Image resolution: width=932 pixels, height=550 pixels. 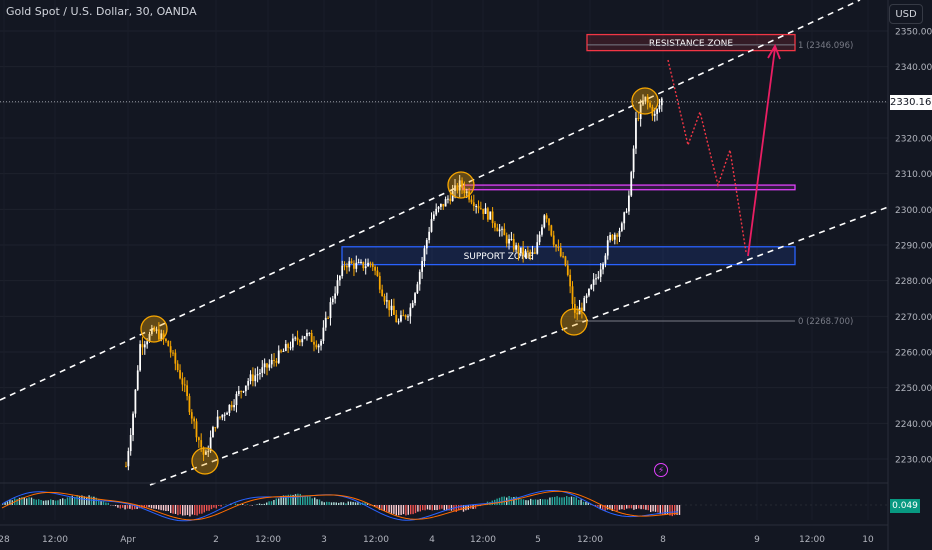 What do you see at coordinates (825, 46) in the screenshot?
I see `fib-label: 1 (2346.096)` at bounding box center [825, 46].